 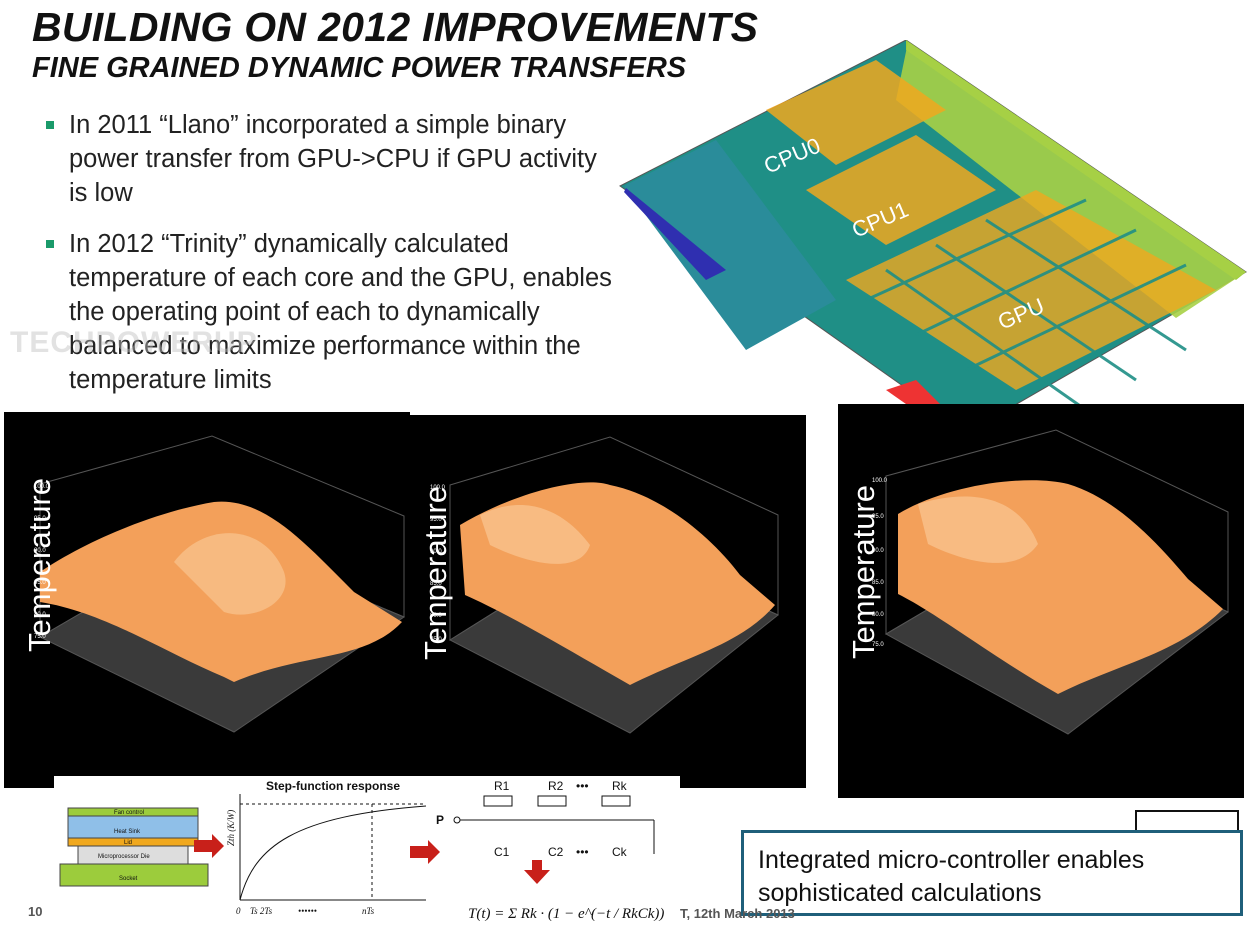 I want to click on capacitor-label: C1, so click(x=502, y=852).